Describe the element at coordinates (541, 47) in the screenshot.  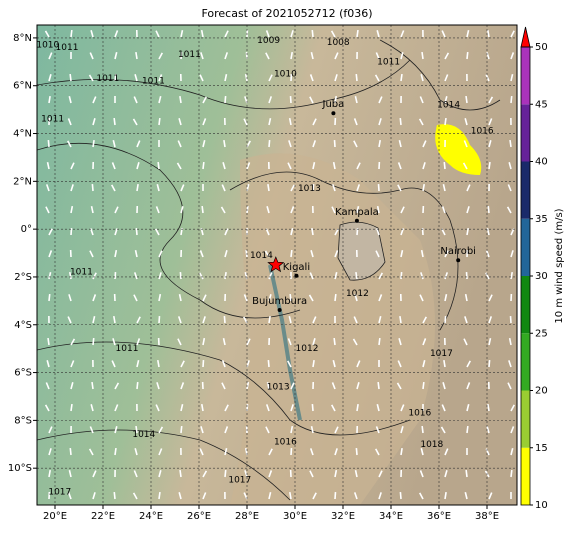
I see `colorbar-tick-label: 50` at that location.